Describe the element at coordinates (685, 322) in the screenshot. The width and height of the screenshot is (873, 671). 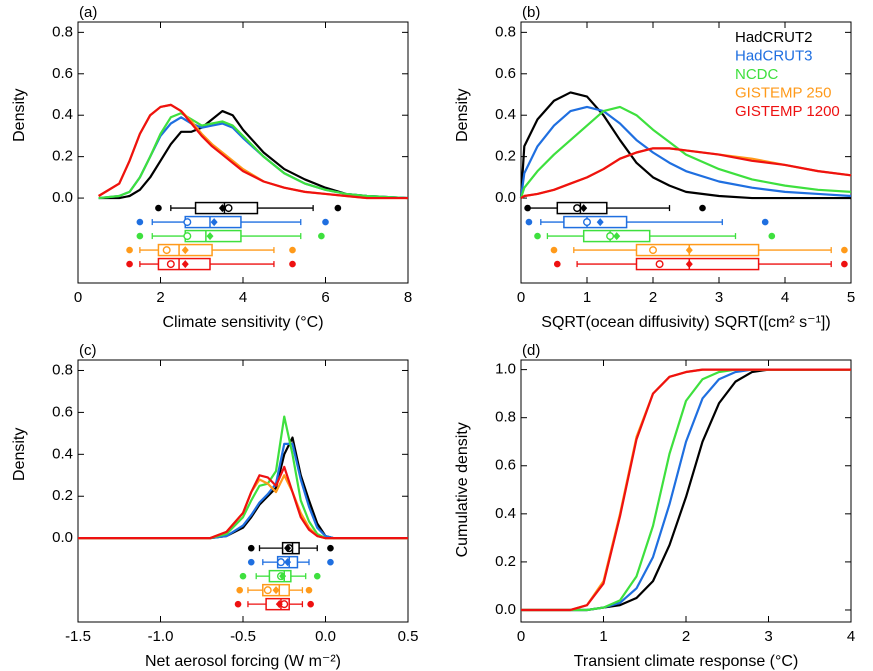
I see `x-axis-title: SQRT(ocean diffusivity) SQRT([cm² s⁻¹])` at that location.